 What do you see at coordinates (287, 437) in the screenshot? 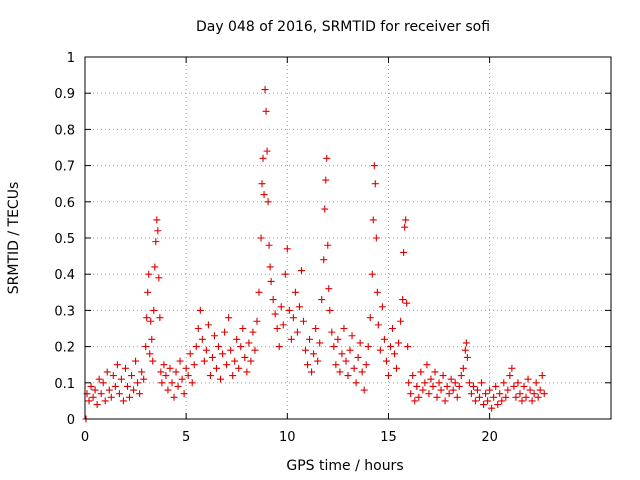
I see `x-tick-label: 10` at bounding box center [287, 437].